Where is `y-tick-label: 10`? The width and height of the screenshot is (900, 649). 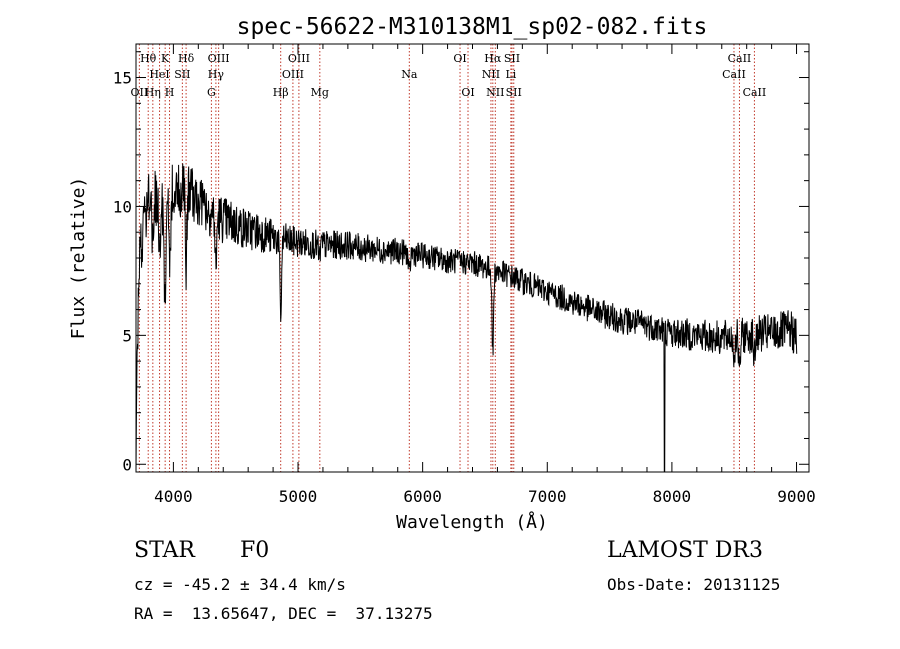
y-tick-label: 10 is located at coordinates (122, 206).